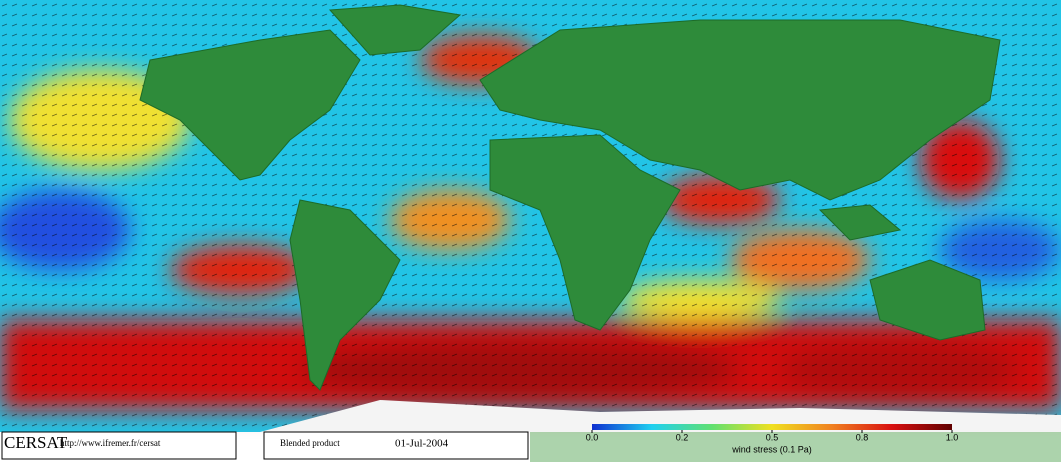 This screenshot has width=1061, height=467. What do you see at coordinates (422, 444) in the screenshot?
I see `product-date: 01-Jul-2004` at bounding box center [422, 444].